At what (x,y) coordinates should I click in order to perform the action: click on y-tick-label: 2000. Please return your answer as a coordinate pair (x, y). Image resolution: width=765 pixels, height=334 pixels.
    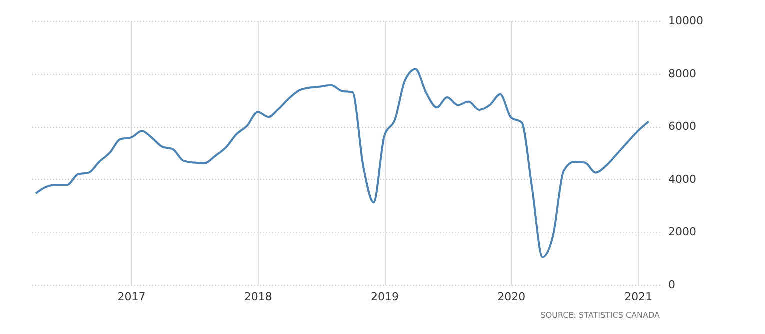
    Looking at the image, I should click on (682, 232).